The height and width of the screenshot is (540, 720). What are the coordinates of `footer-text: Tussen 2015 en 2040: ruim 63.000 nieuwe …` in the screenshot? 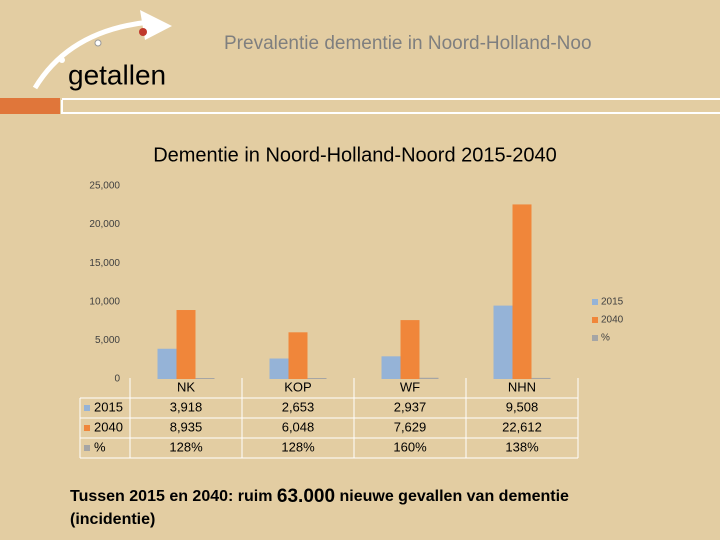 It's located at (319, 496).